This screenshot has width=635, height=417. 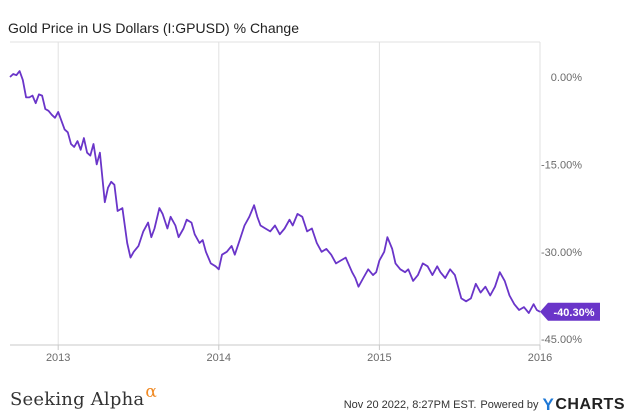 What do you see at coordinates (509, 405) in the screenshot?
I see `powered-by-label: Powered by` at bounding box center [509, 405].